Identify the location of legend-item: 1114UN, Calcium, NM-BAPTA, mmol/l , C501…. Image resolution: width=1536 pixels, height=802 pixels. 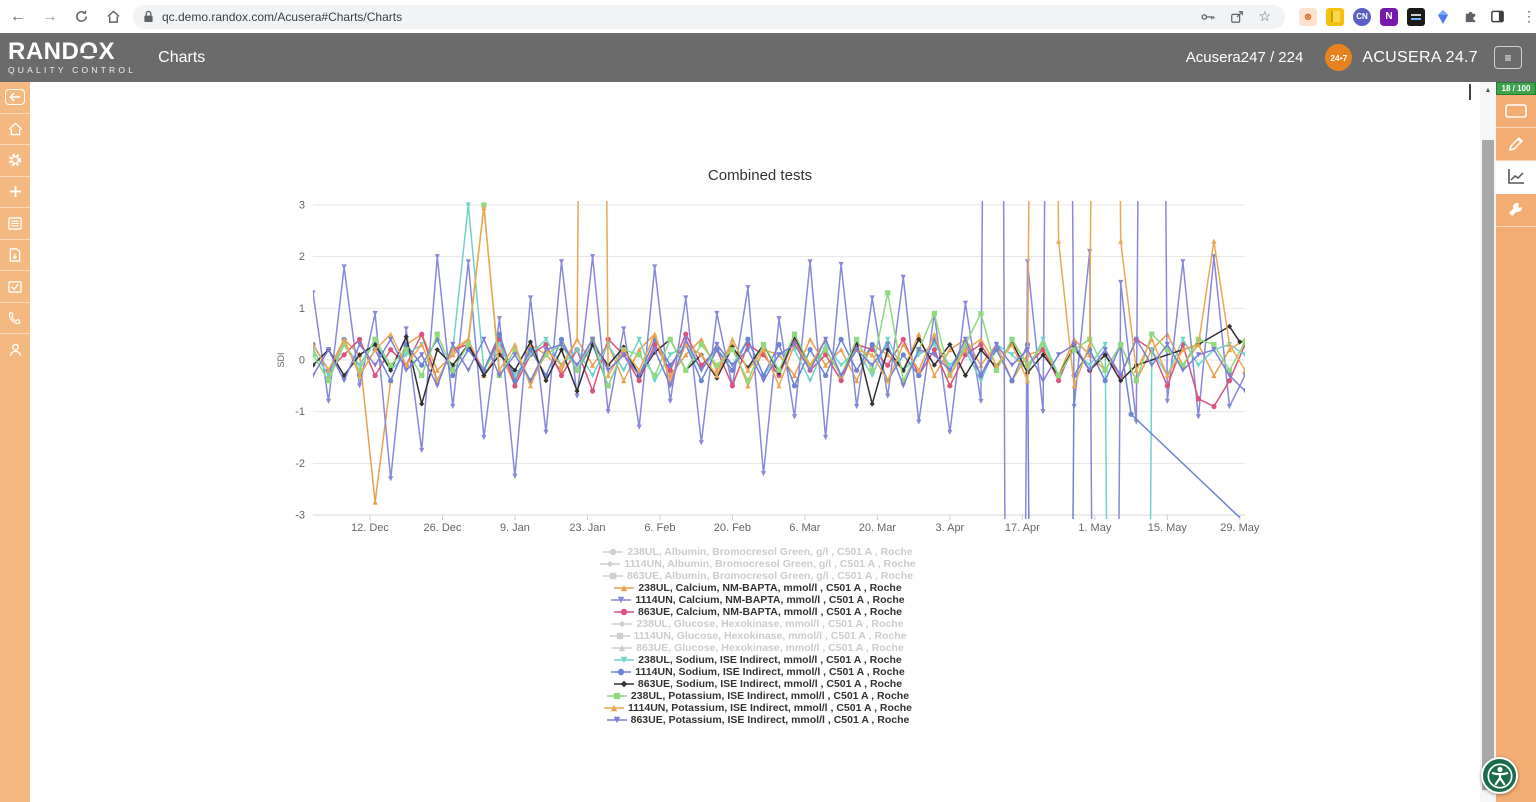
(758, 600).